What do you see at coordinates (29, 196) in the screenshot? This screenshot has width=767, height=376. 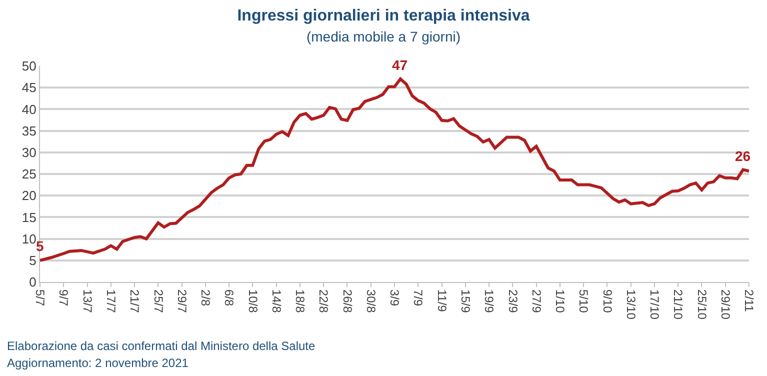 I see `y-tick-label: 20` at bounding box center [29, 196].